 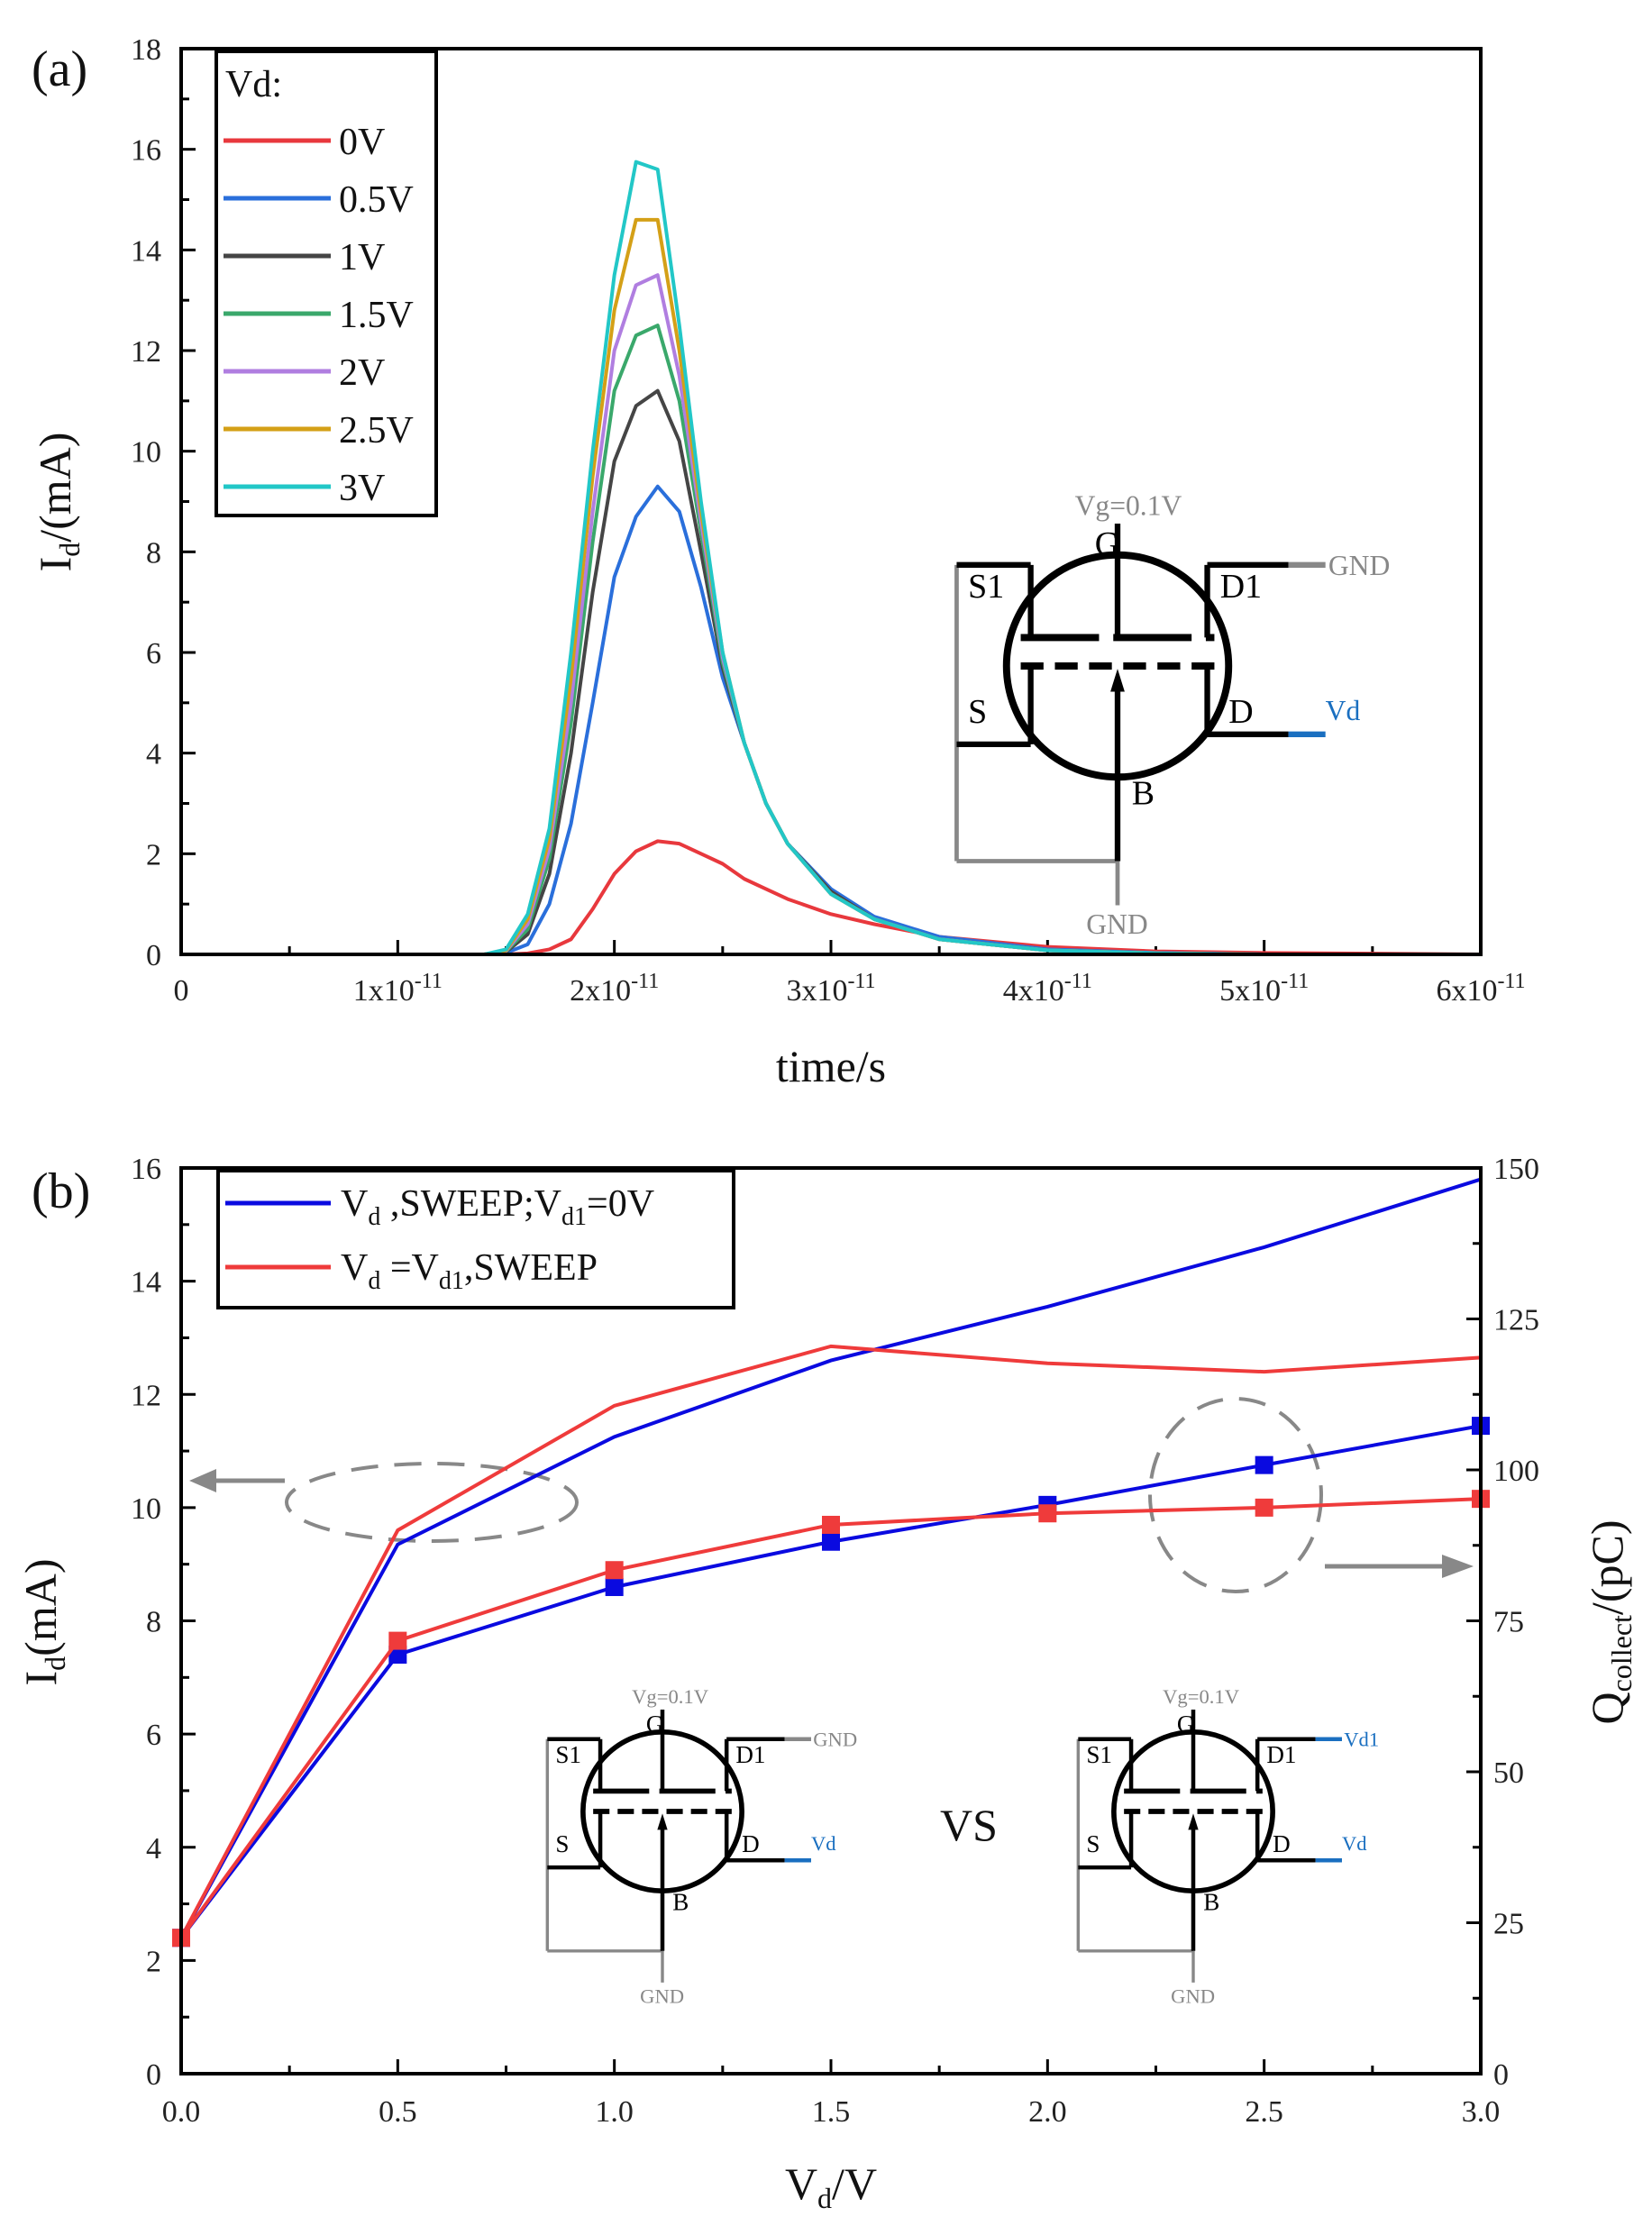 I want to click on panel-a-xlabel: time/s, so click(x=831, y=1066).